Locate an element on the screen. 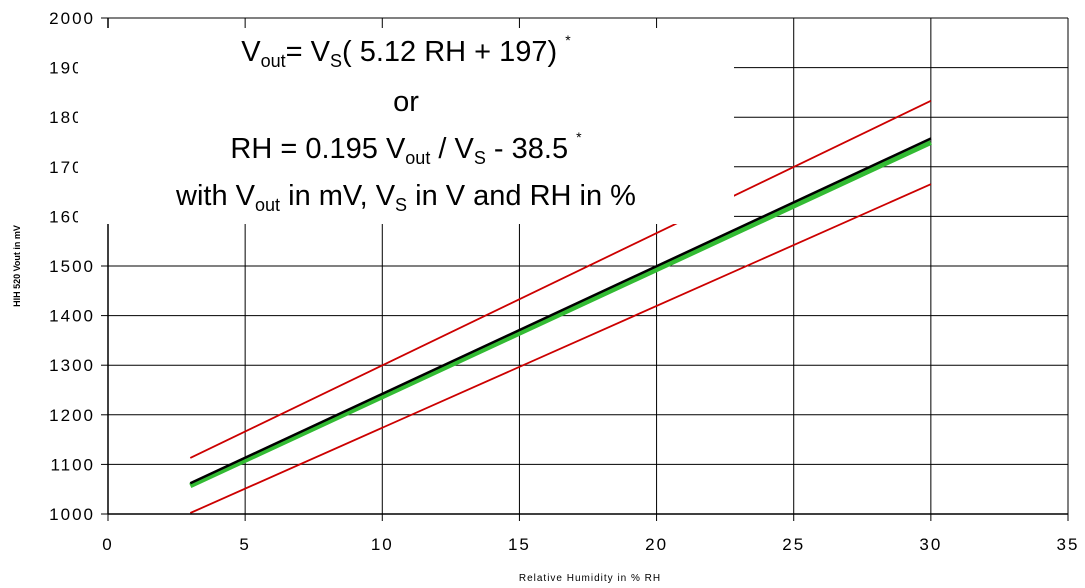 This screenshot has width=1085, height=588. y-tick-label: 1000 is located at coordinates (72, 514).